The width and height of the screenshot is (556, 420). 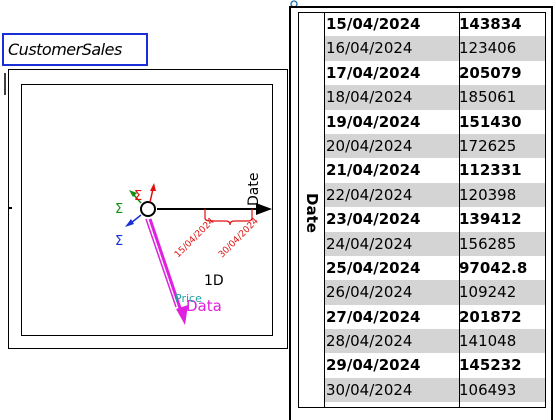 What do you see at coordinates (490, 365) in the screenshot?
I see `value-cell: 145232` at bounding box center [490, 365].